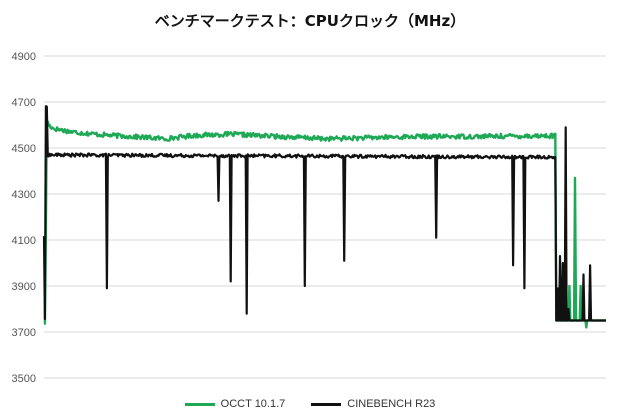 This screenshot has height=420, width=620. What do you see at coordinates (326, 404) in the screenshot?
I see `legend-swatch-cinebench` at bounding box center [326, 404].